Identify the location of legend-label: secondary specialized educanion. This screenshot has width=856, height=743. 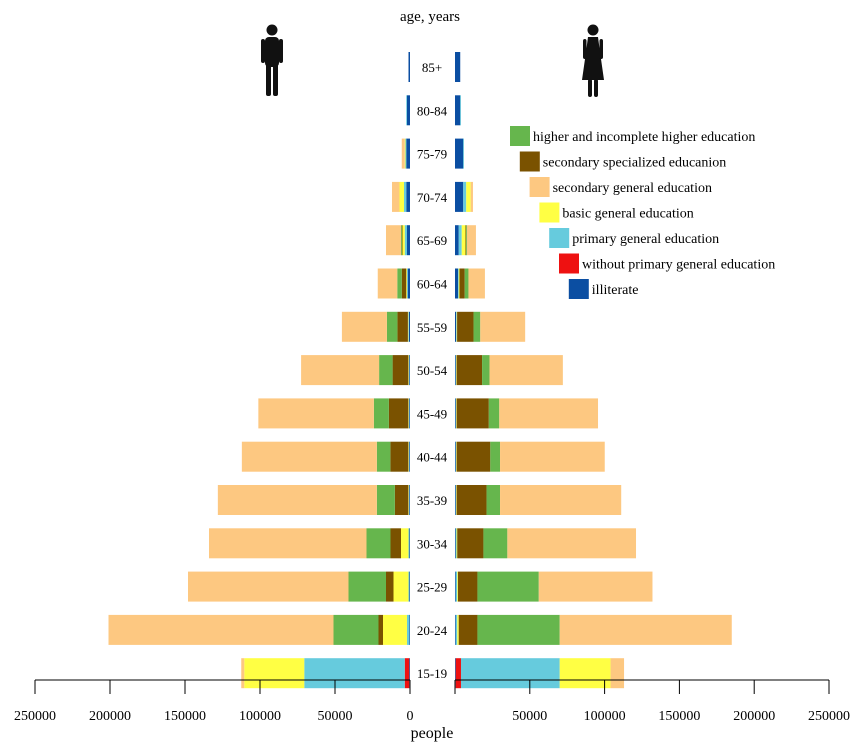
(634, 163).